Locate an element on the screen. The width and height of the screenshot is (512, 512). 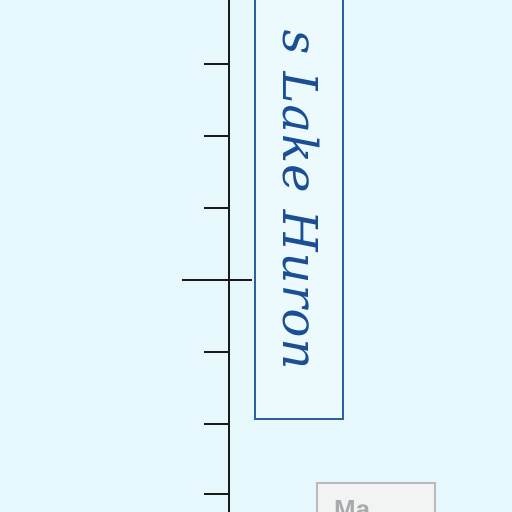
inset-label: Ma is located at coordinates (352, 503).